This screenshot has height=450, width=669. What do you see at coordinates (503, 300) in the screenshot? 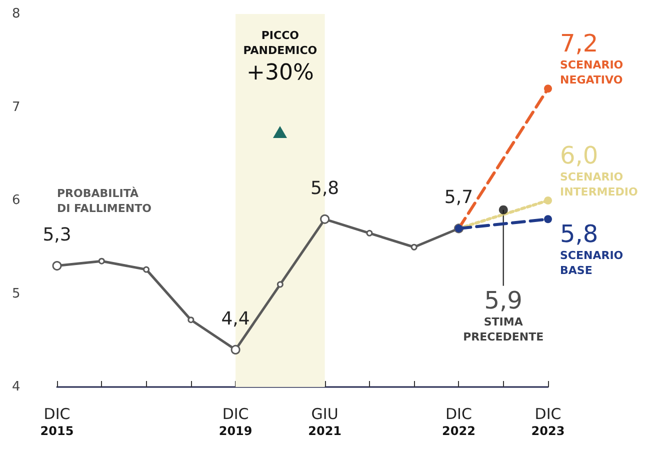
I see `data-label: 5,9` at bounding box center [503, 300].